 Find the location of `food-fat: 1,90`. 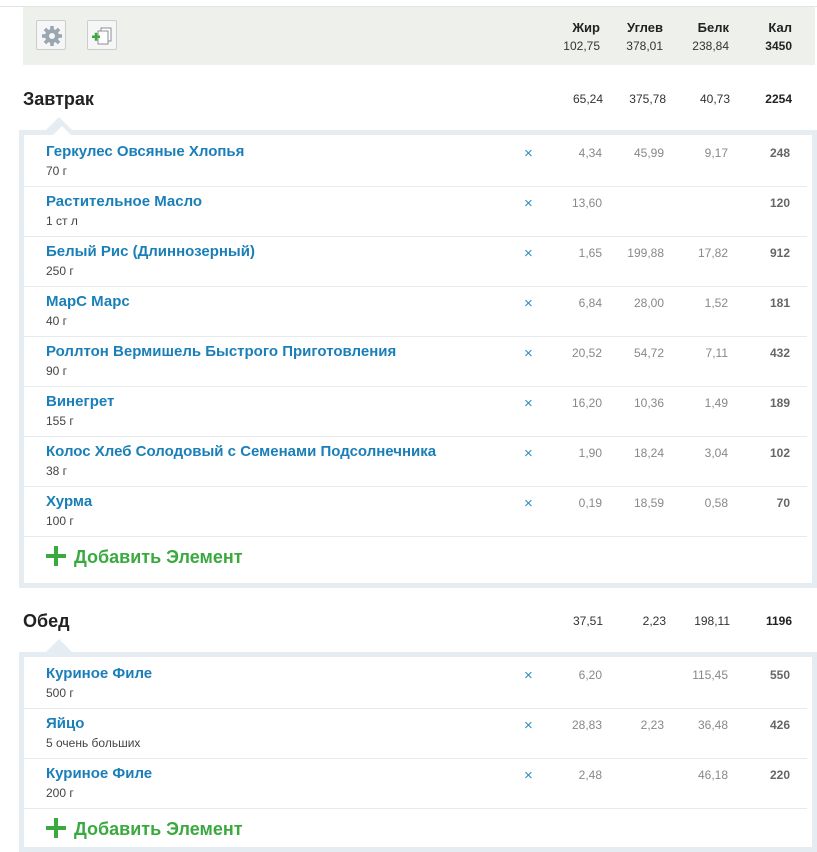

food-fat: 1,90 is located at coordinates (590, 453).